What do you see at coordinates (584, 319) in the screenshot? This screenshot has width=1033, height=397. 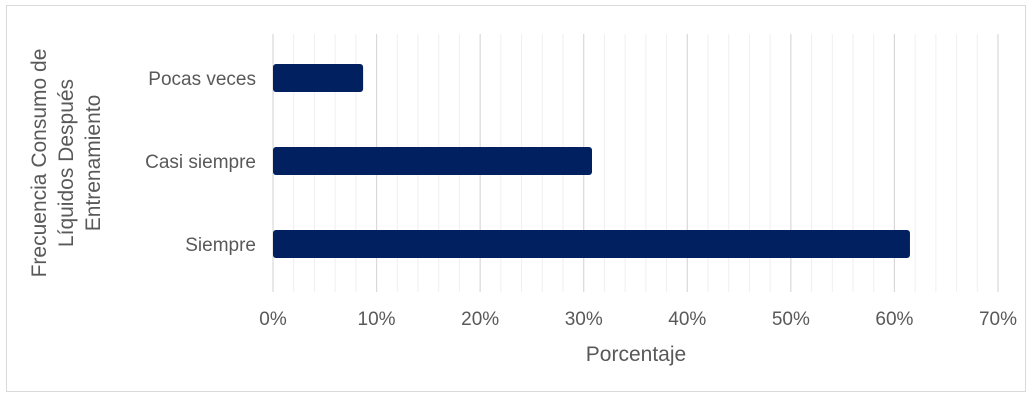 I see `x-tick-label: 30%` at bounding box center [584, 319].